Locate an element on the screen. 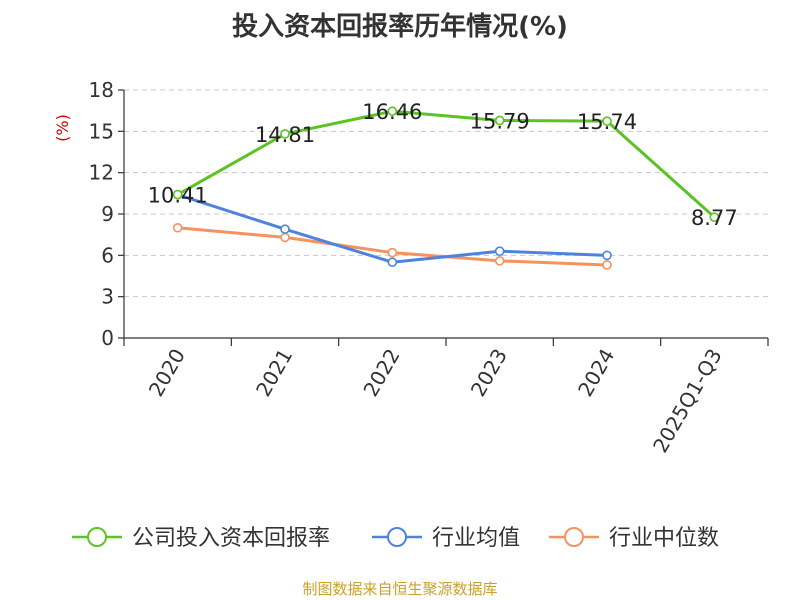  data-label: 8.77 is located at coordinates (714, 218).